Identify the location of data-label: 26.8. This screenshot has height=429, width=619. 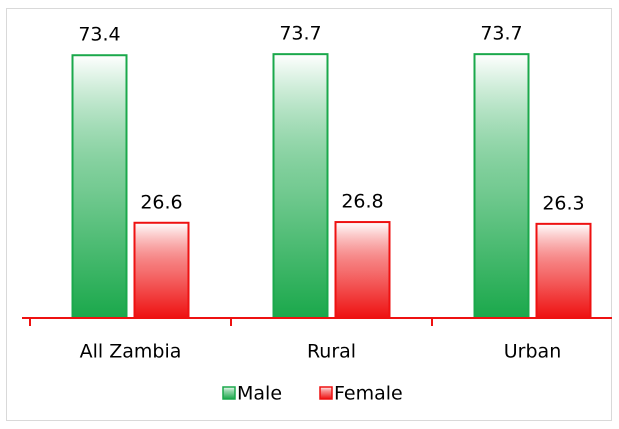
(362, 202).